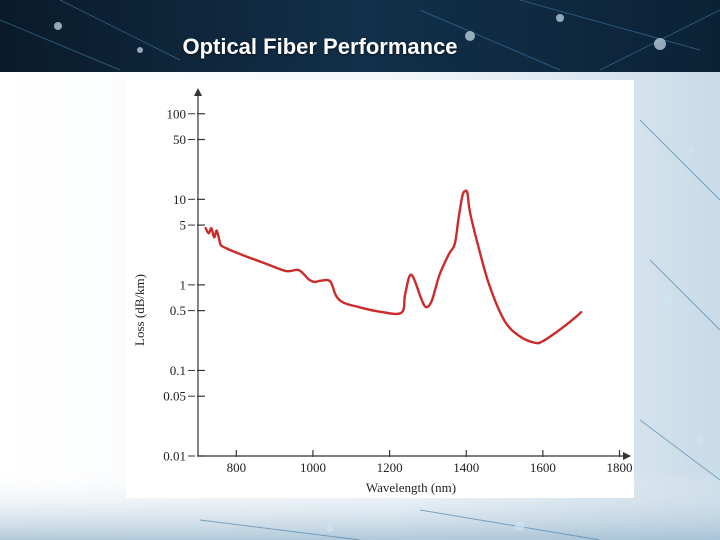 The height and width of the screenshot is (540, 720). What do you see at coordinates (177, 113) in the screenshot?
I see `y-tick-label: 100` at bounding box center [177, 113].